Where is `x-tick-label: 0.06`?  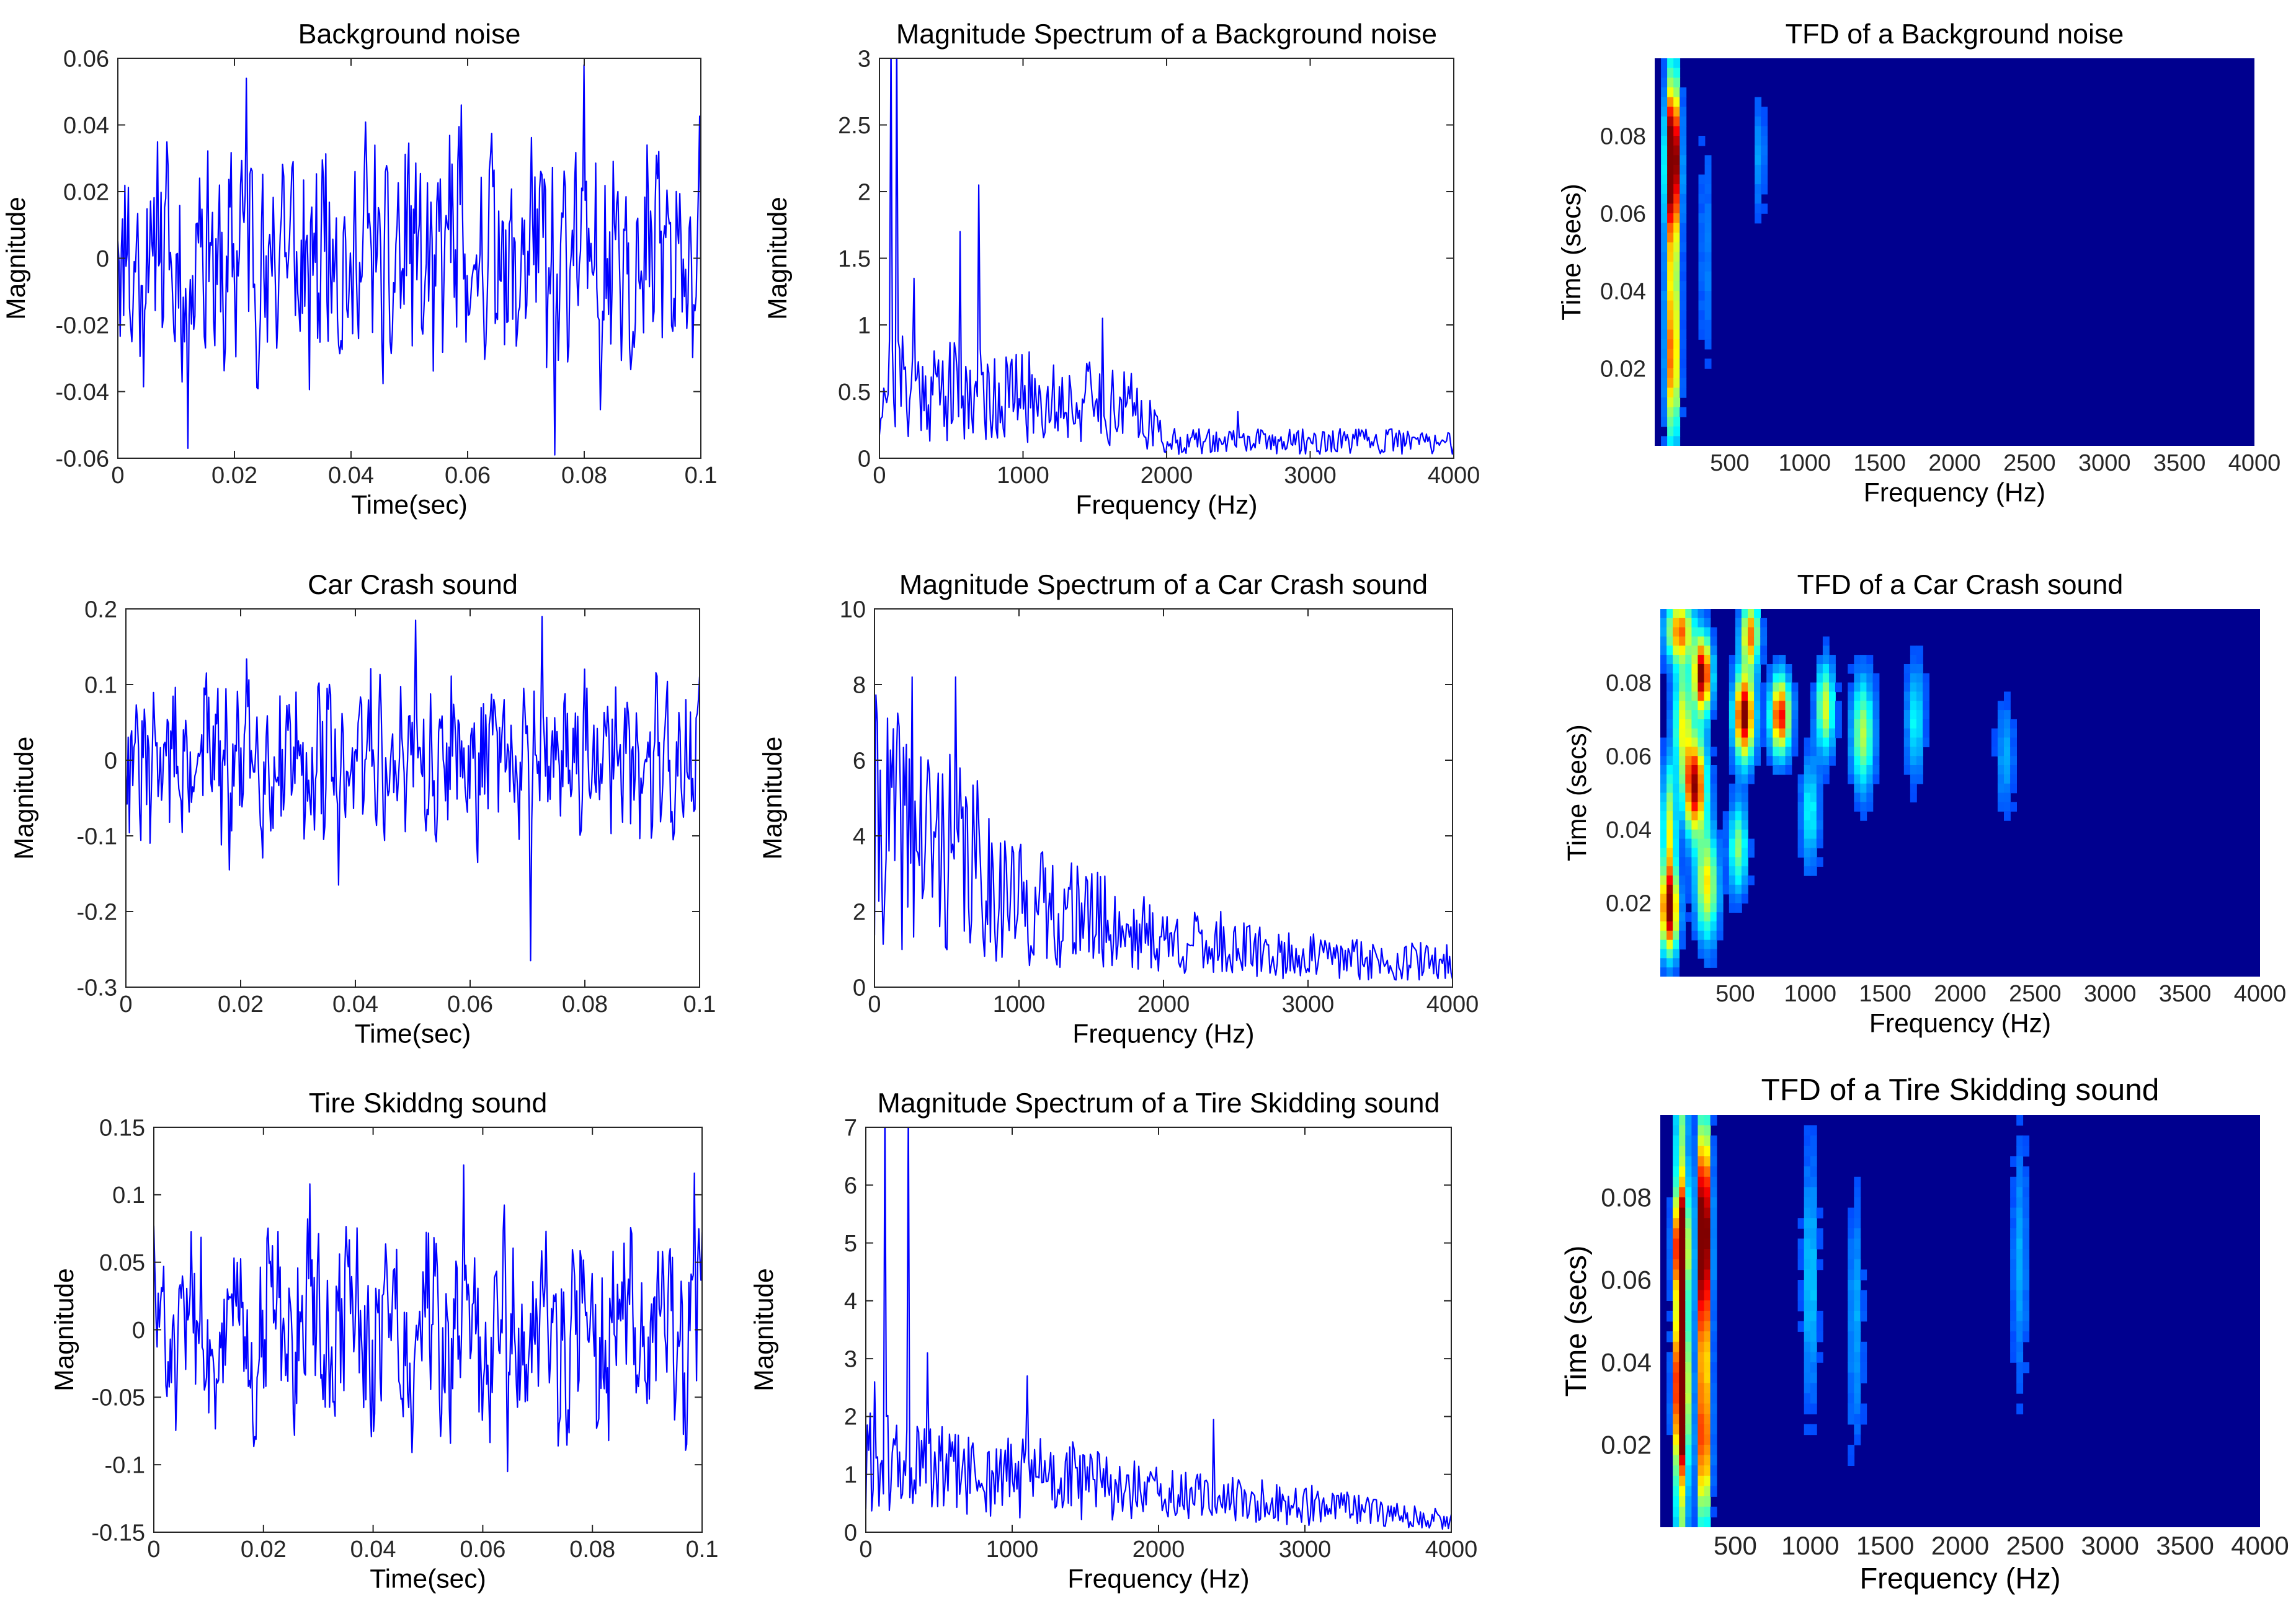 x-tick-label: 0.06 is located at coordinates (470, 1005).